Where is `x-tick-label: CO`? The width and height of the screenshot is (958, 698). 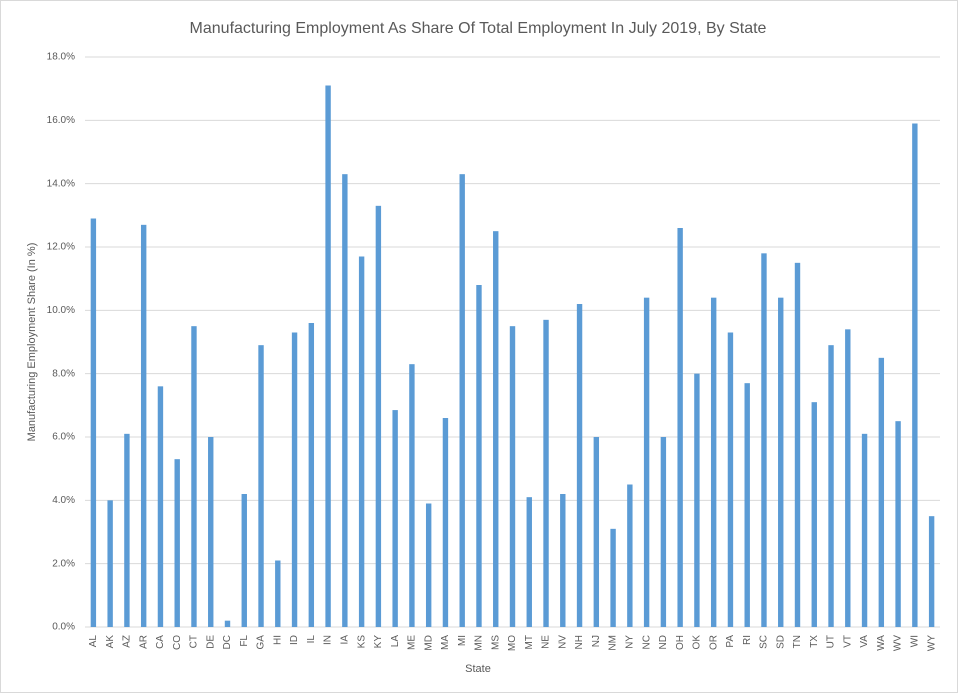 x-tick-label: CO is located at coordinates (177, 642).